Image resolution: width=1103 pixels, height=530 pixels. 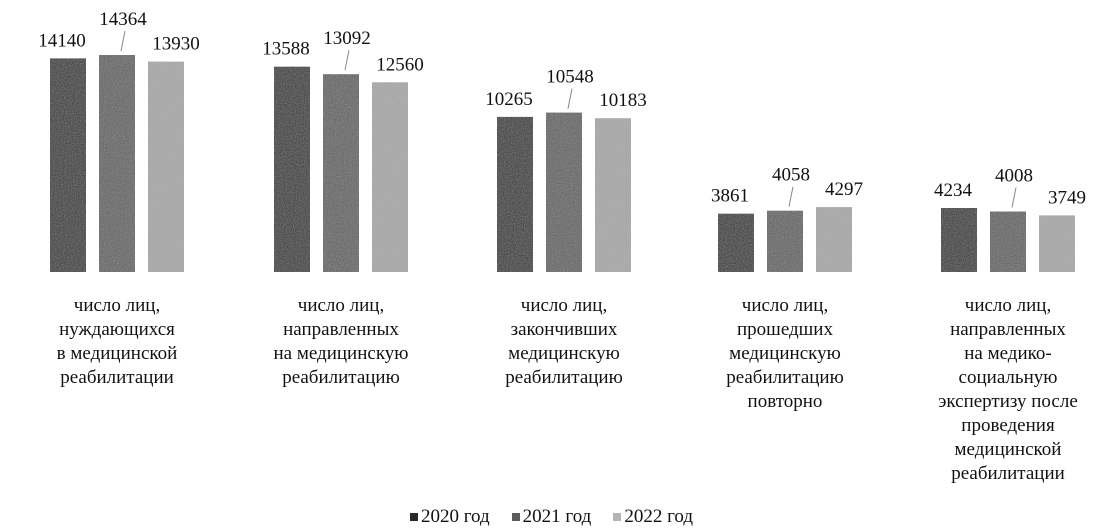 What do you see at coordinates (613, 195) in the screenshot?
I see `bar-3-2022-год` at bounding box center [613, 195].